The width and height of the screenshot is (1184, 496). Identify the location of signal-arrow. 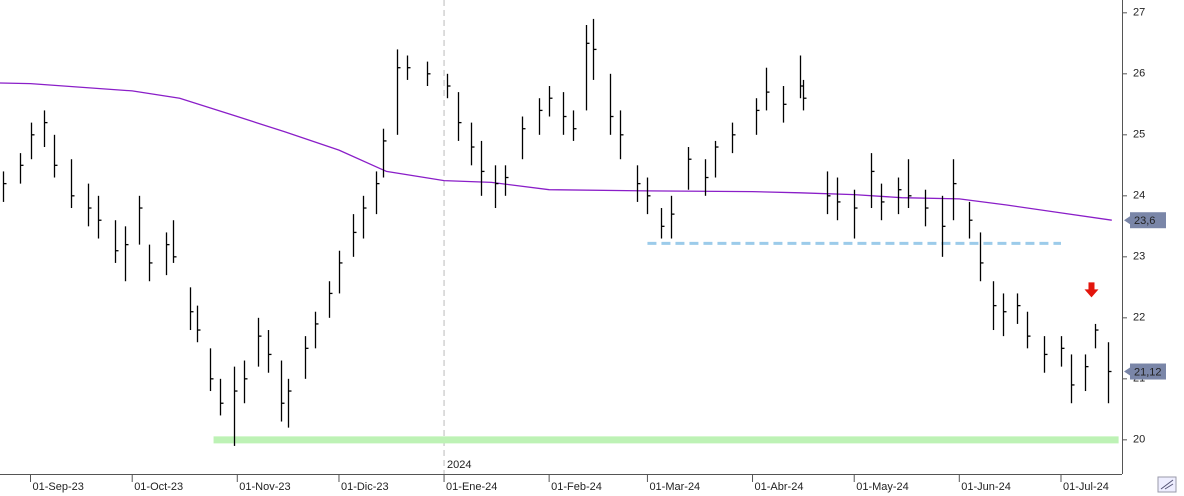
(1091, 290).